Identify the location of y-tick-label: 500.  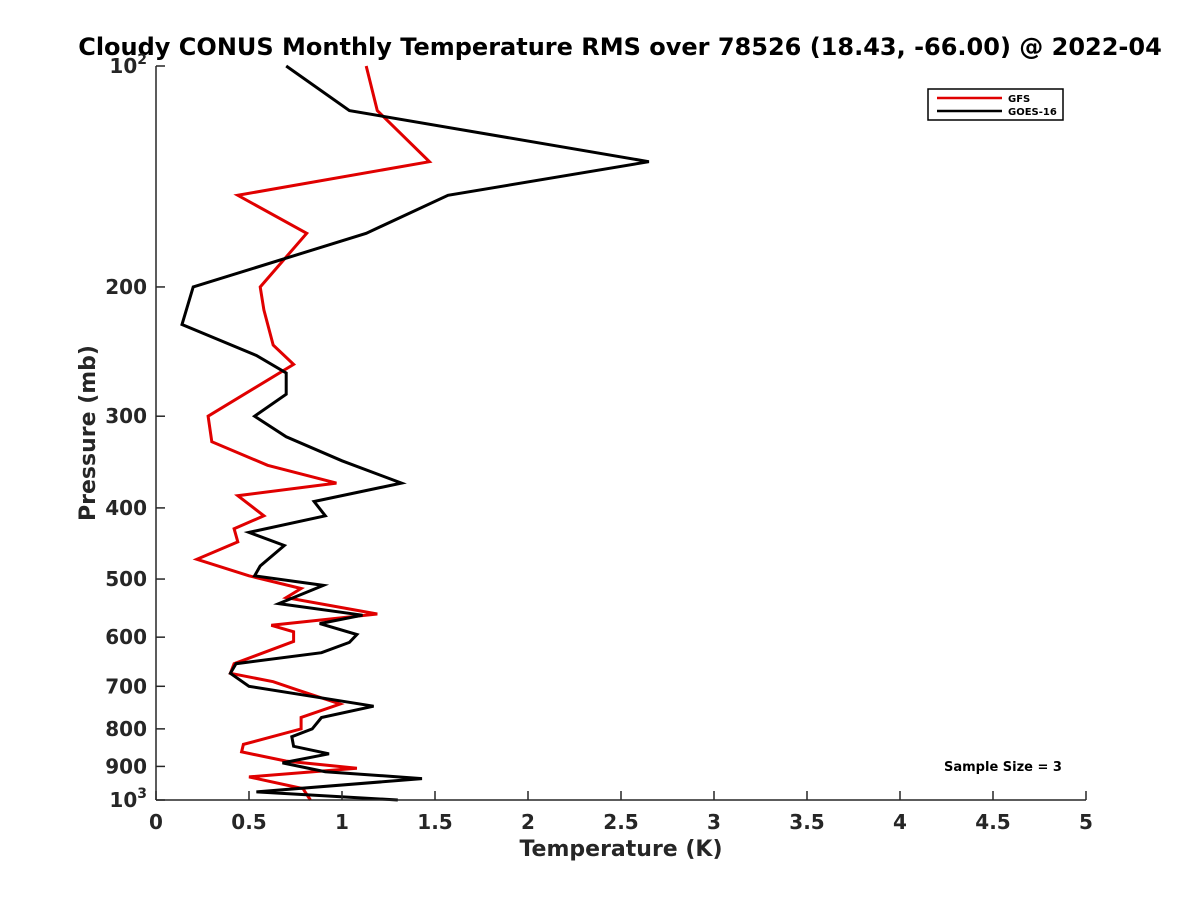
(126, 579).